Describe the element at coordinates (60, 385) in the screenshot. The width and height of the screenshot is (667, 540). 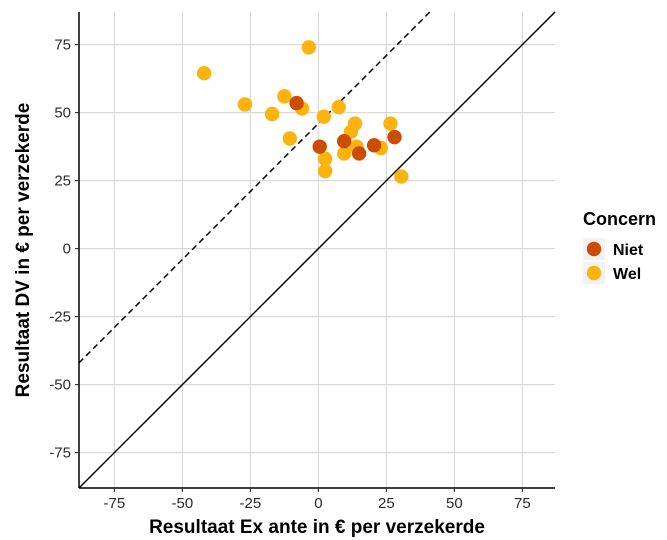
I see `y-tick-label: -50` at that location.